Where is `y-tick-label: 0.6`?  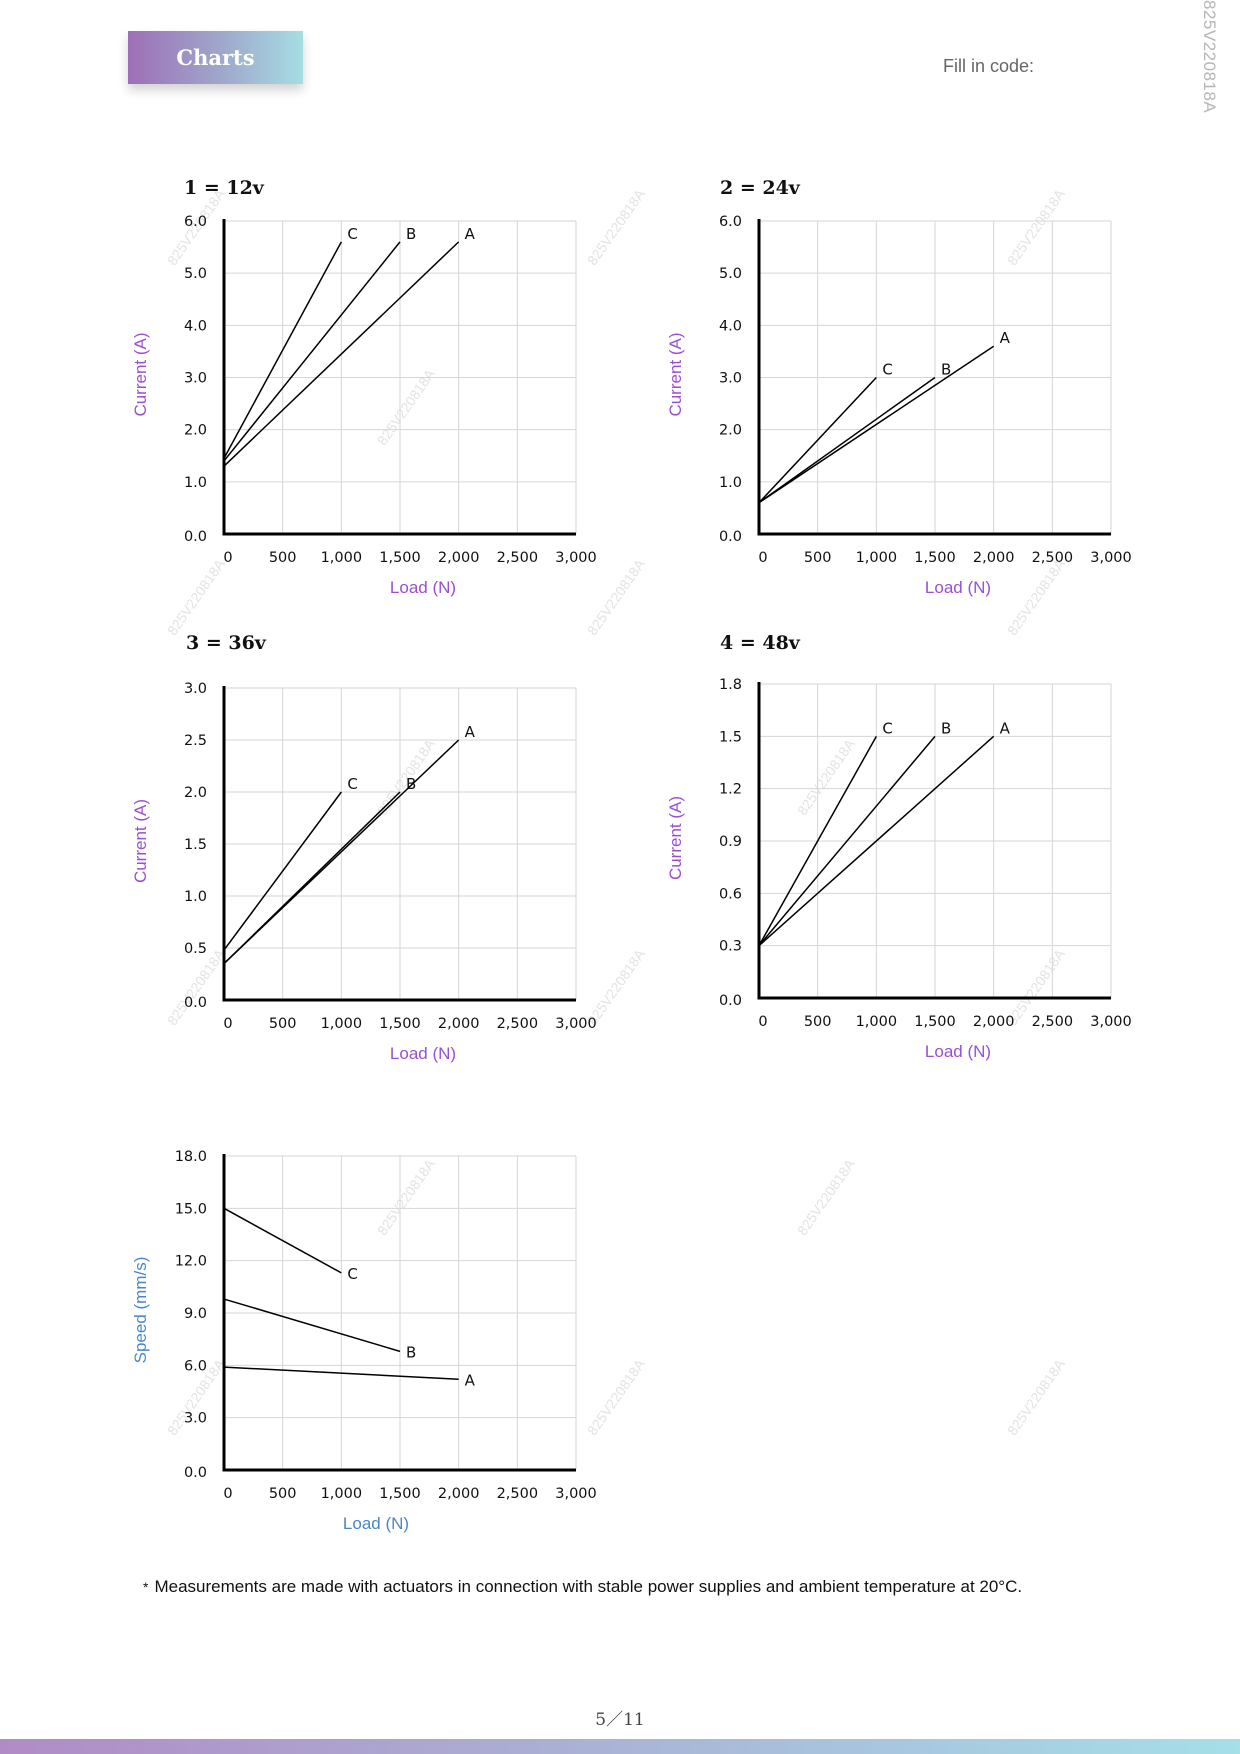 y-tick-label: 0.6 is located at coordinates (730, 894).